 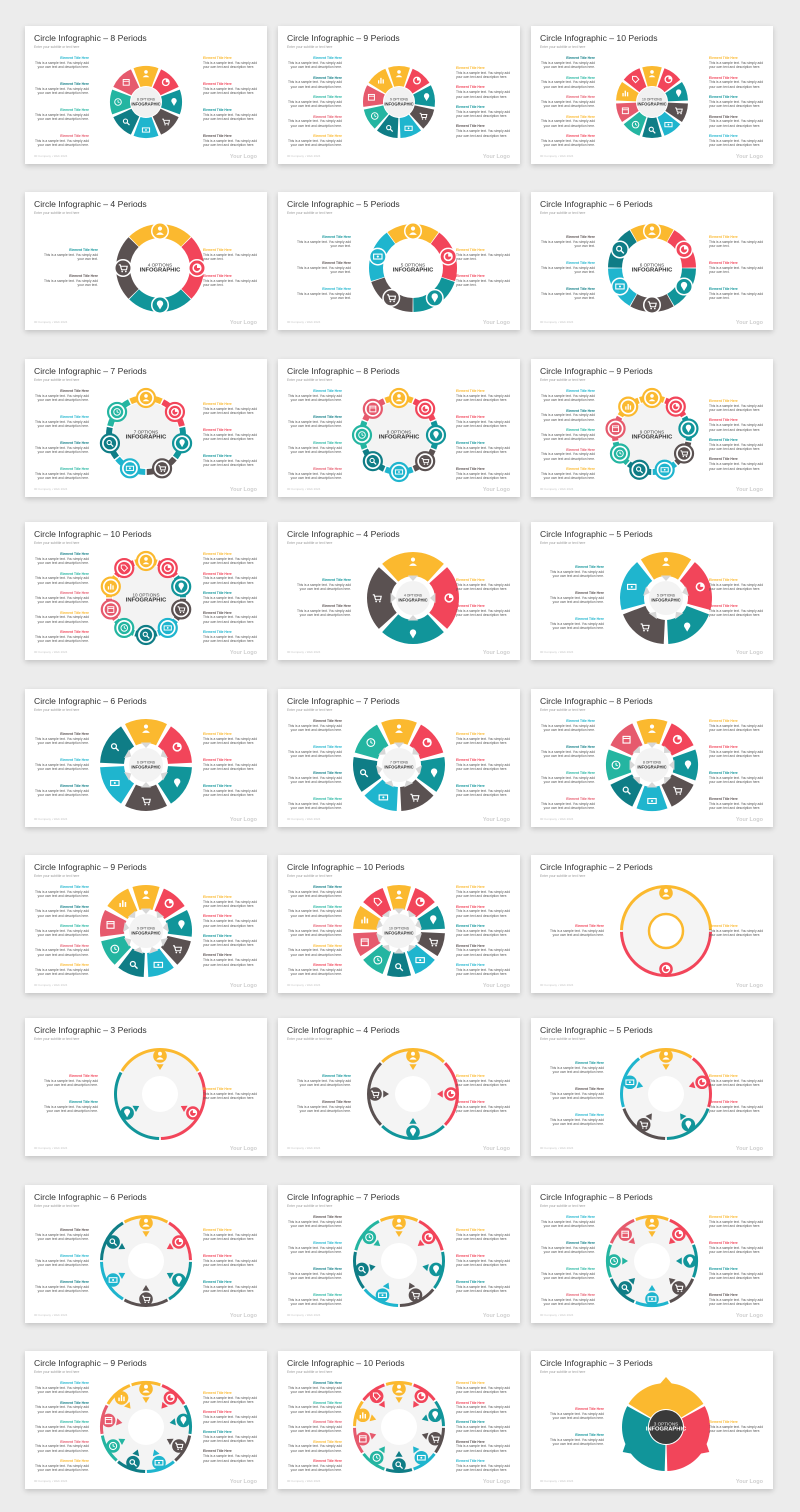 What do you see at coordinates (381, 80) in the screenshot?
I see `bar-chart-icon` at bounding box center [381, 80].